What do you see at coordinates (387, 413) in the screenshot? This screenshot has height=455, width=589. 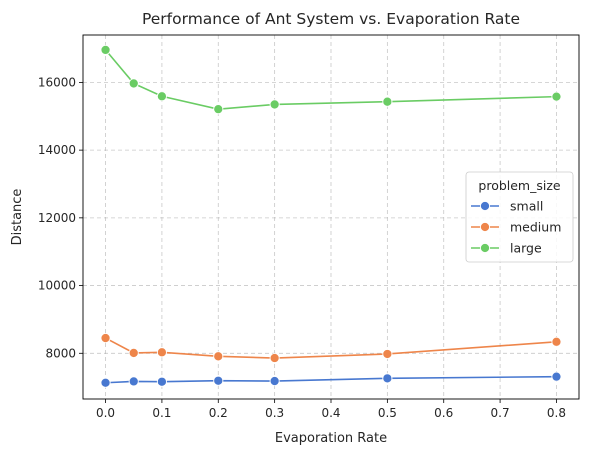 I see `x-tick-label: 0.5` at bounding box center [387, 413].